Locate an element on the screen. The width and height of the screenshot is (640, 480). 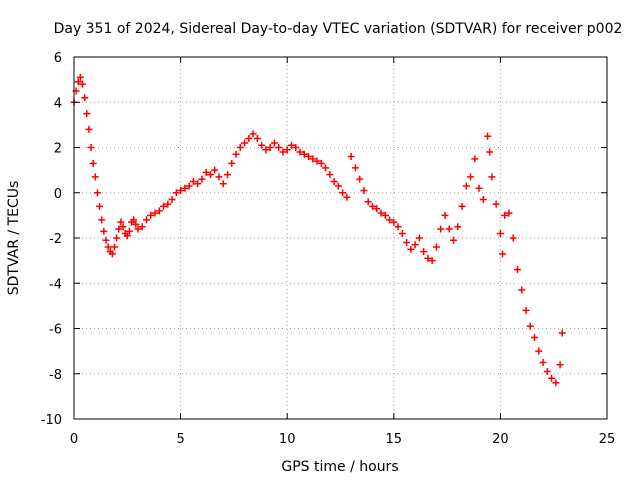
x-tick-label: 25 is located at coordinates (607, 439).